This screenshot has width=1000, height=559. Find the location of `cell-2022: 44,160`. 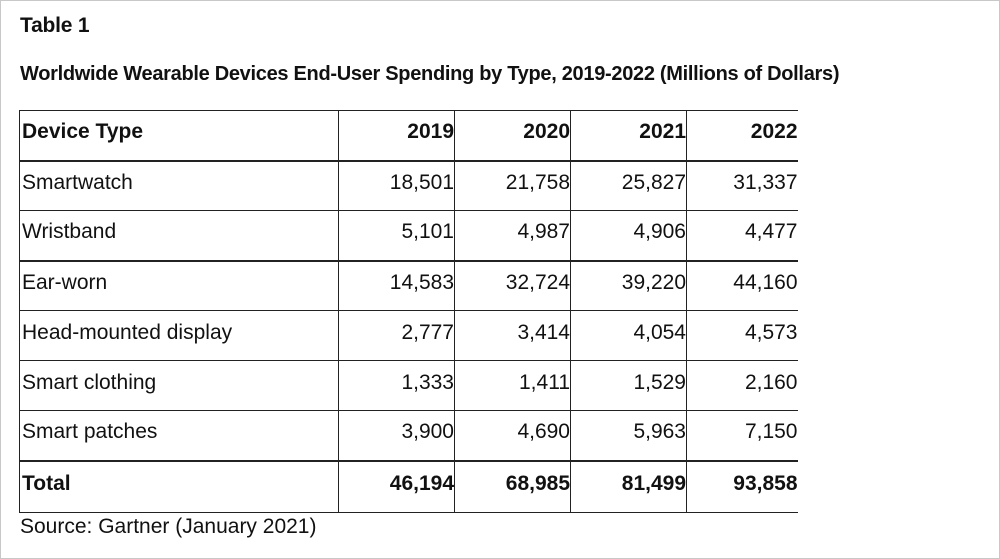

cell-2022: 44,160 is located at coordinates (742, 285).